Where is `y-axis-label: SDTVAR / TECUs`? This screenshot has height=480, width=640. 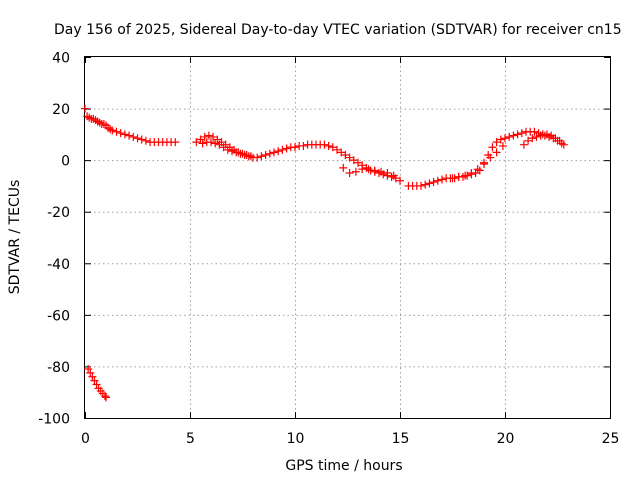 y-axis-label: SDTVAR / TECUs is located at coordinates (15, 237).